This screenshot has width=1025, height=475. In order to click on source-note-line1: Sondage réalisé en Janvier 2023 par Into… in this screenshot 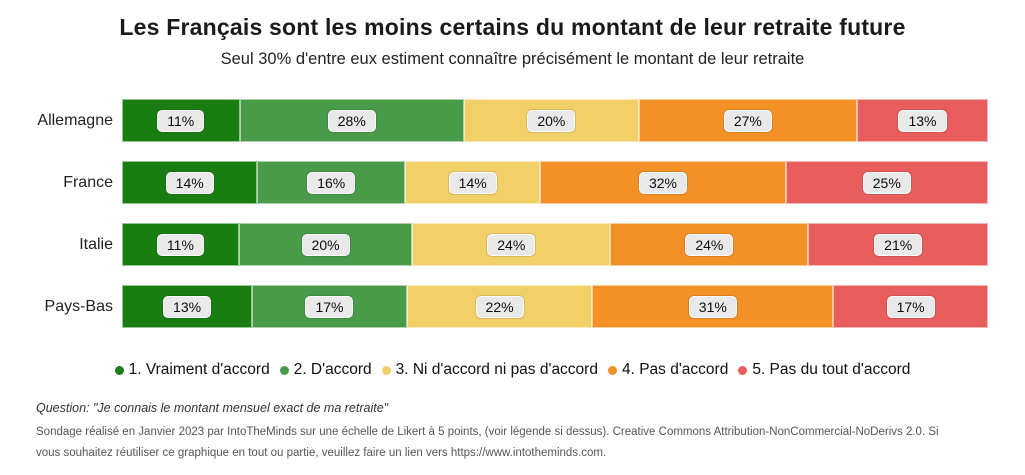, I will do `click(487, 432)`.